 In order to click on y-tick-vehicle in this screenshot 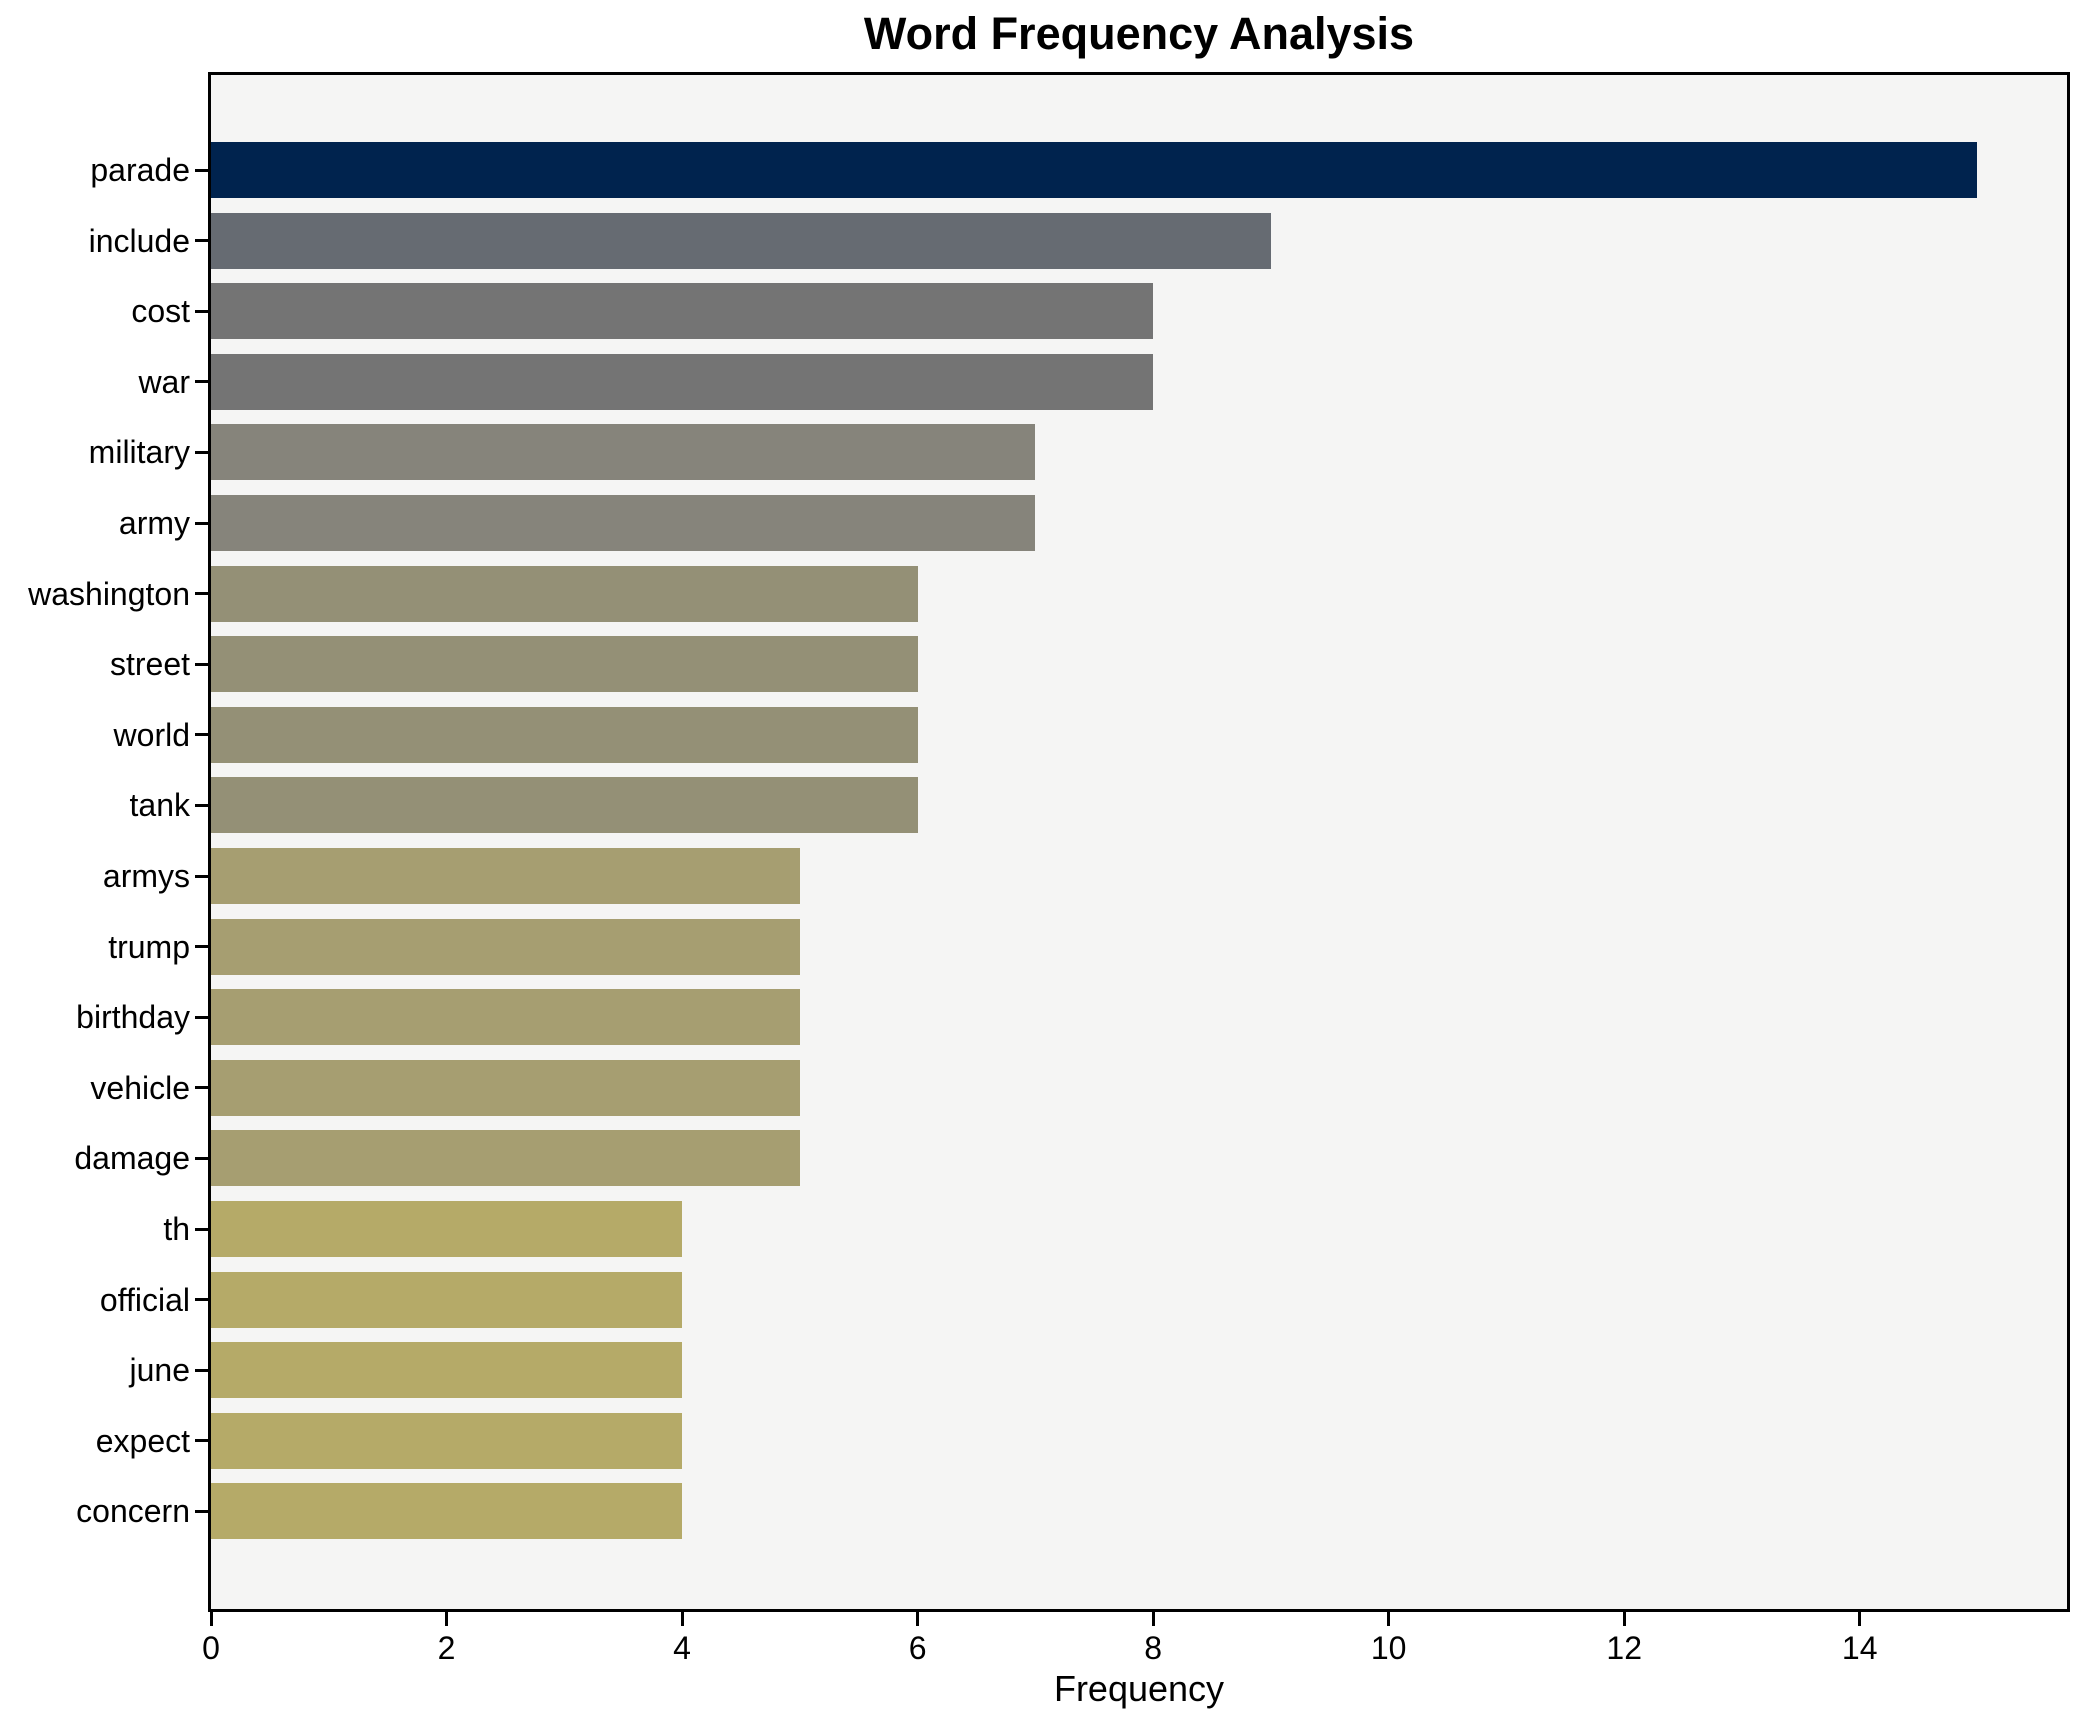, I will do `click(201, 1088)`.